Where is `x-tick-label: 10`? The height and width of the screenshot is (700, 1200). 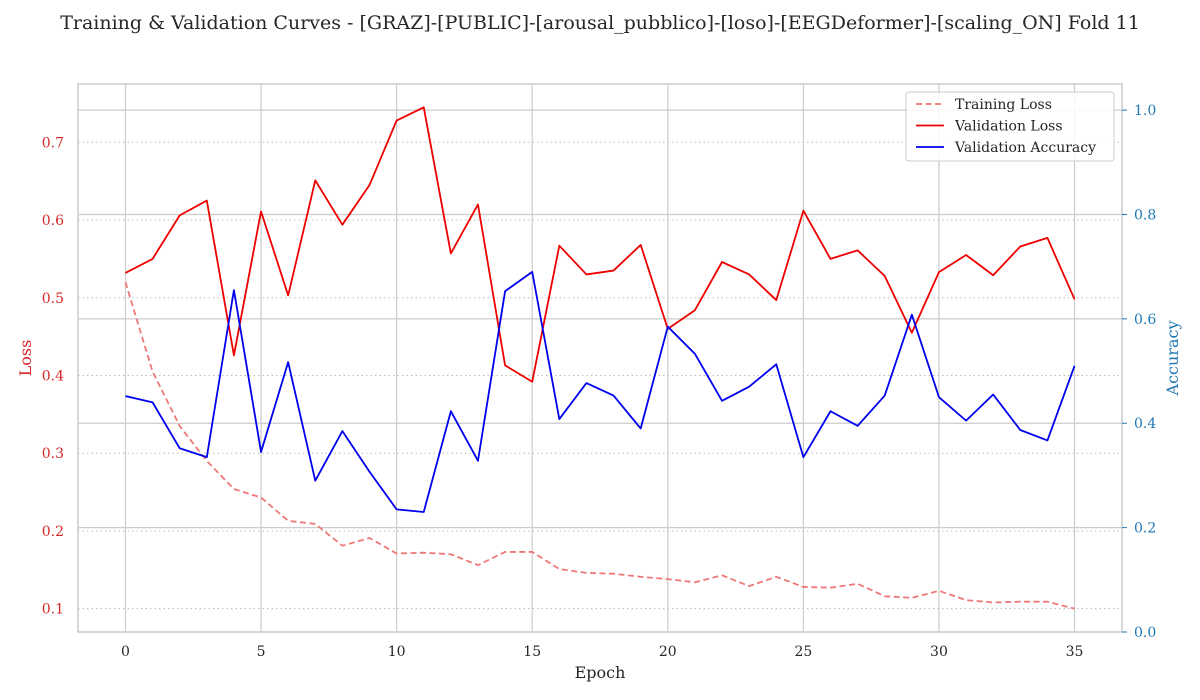 x-tick-label: 10 is located at coordinates (397, 652).